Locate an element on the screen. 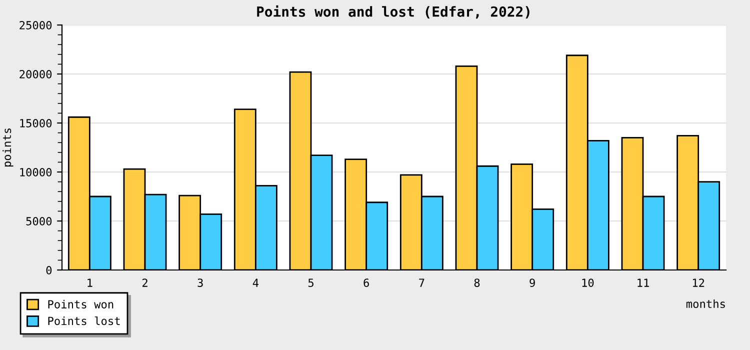  x-tick-label: 10 is located at coordinates (588, 282).